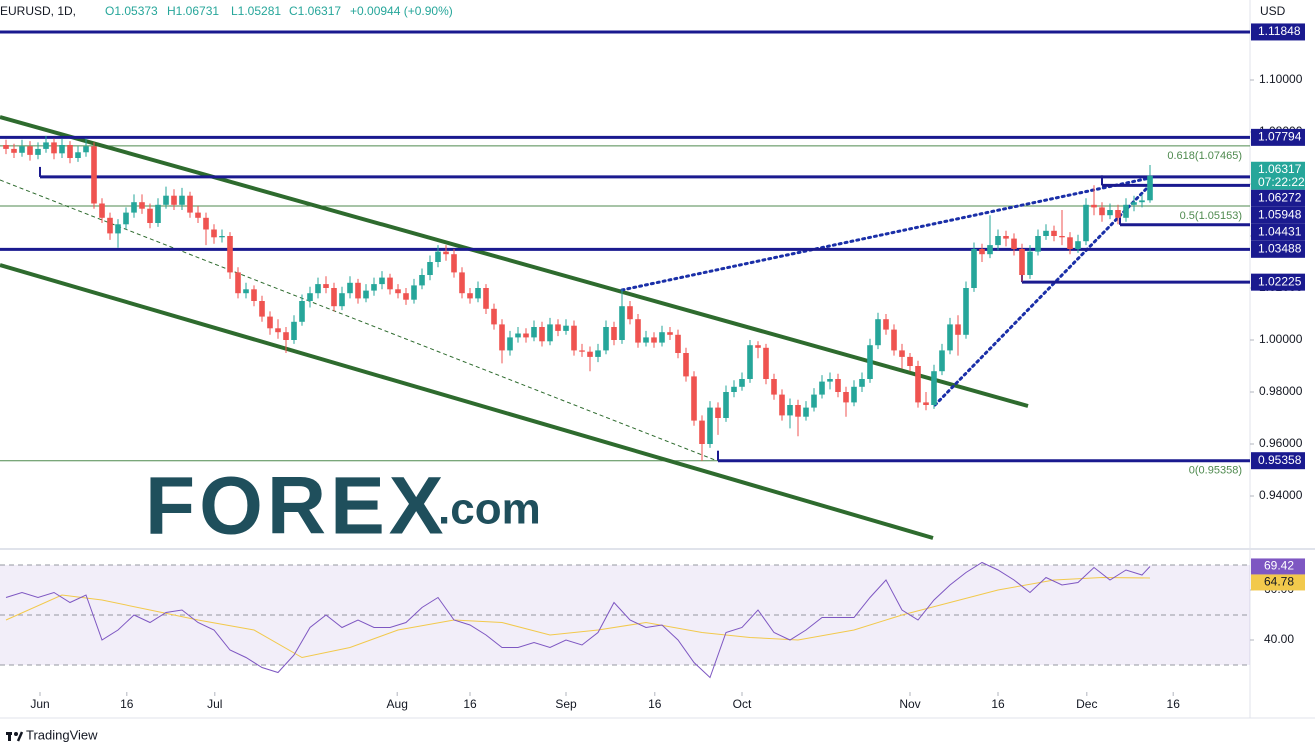  I want to click on header-open: O1.05373, so click(131, 11).